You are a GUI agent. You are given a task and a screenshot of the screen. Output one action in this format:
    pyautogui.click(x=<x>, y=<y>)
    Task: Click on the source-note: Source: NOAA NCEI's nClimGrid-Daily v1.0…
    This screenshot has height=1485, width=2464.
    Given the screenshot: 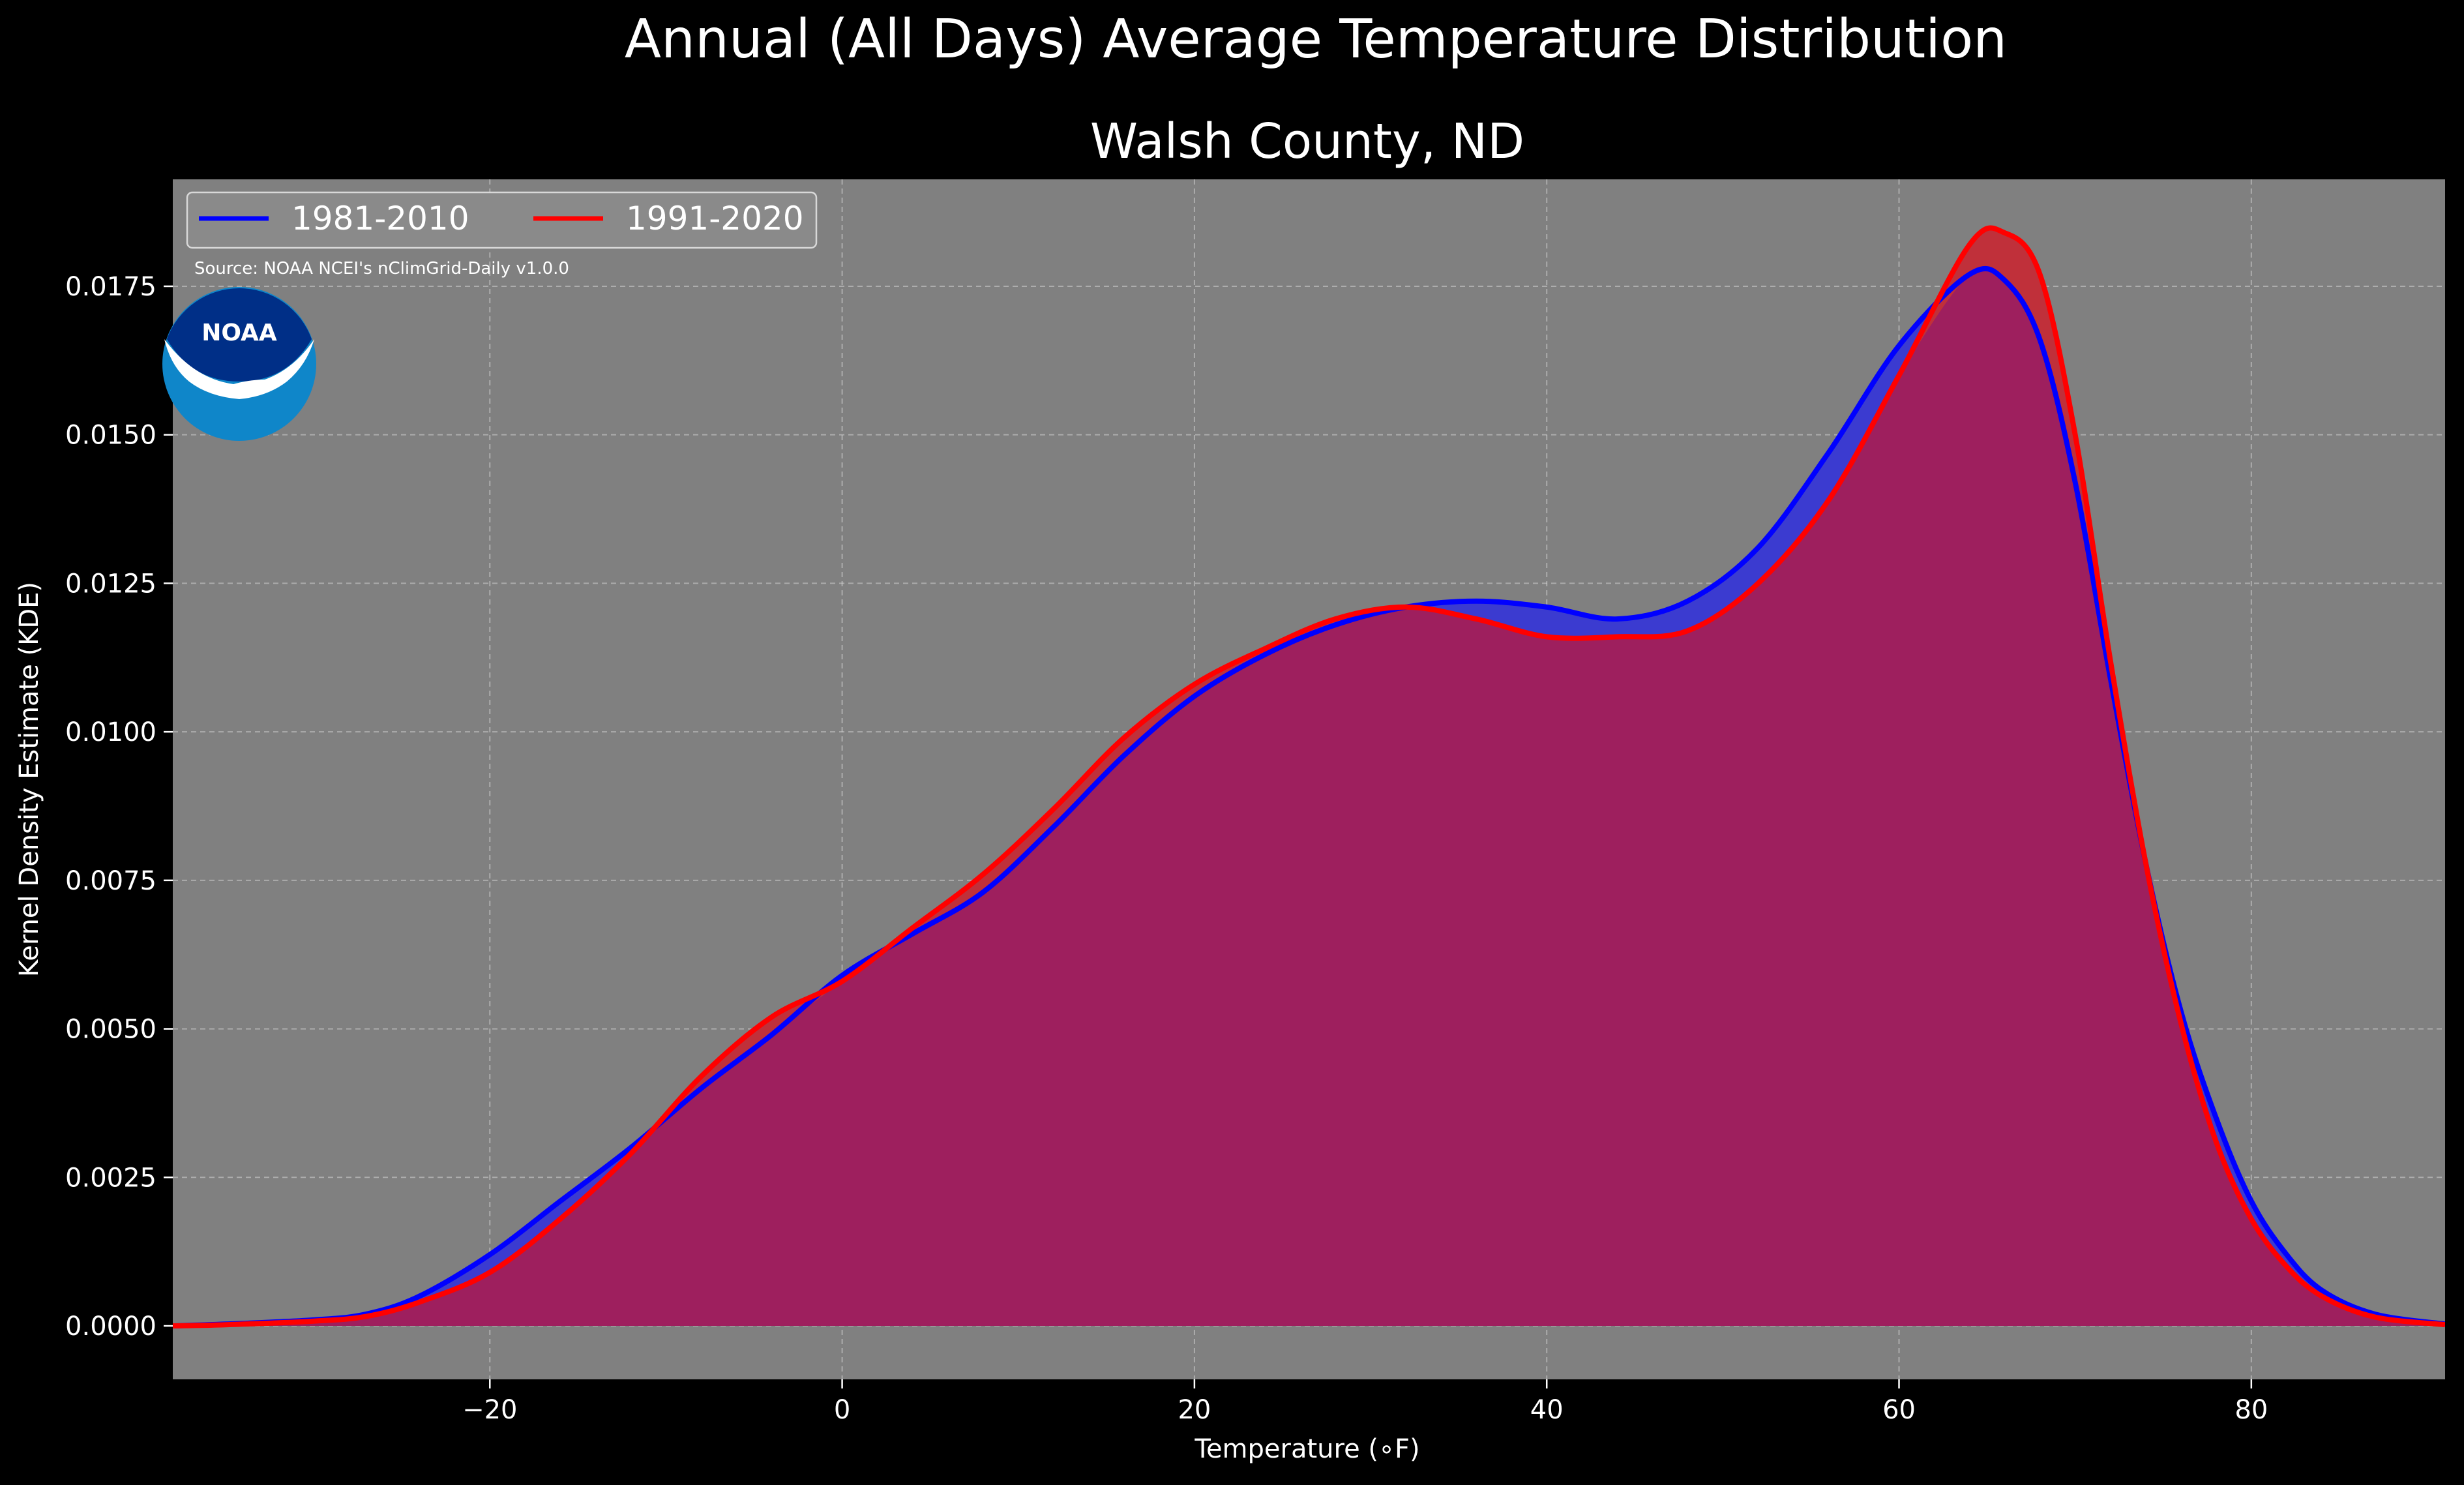 What is the action you would take?
    pyautogui.click(x=381, y=269)
    